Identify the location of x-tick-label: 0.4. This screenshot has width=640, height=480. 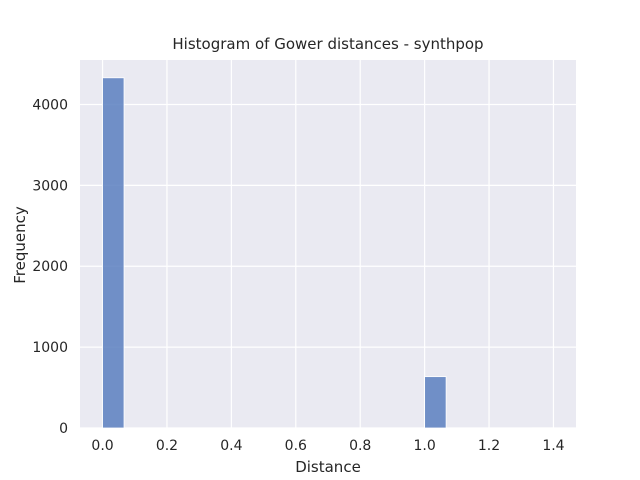
(231, 446).